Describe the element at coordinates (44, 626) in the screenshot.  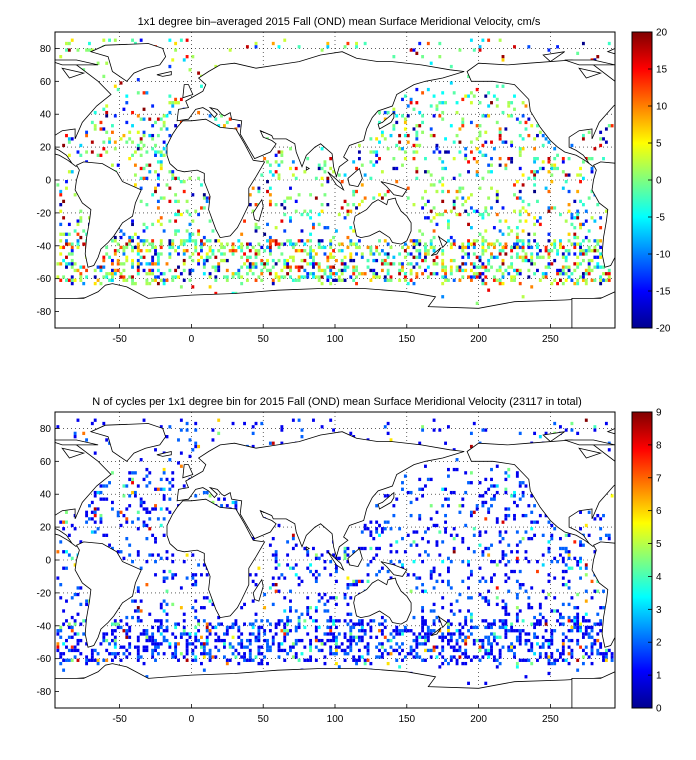
I see `cycles-y-tick-label: -40` at that location.